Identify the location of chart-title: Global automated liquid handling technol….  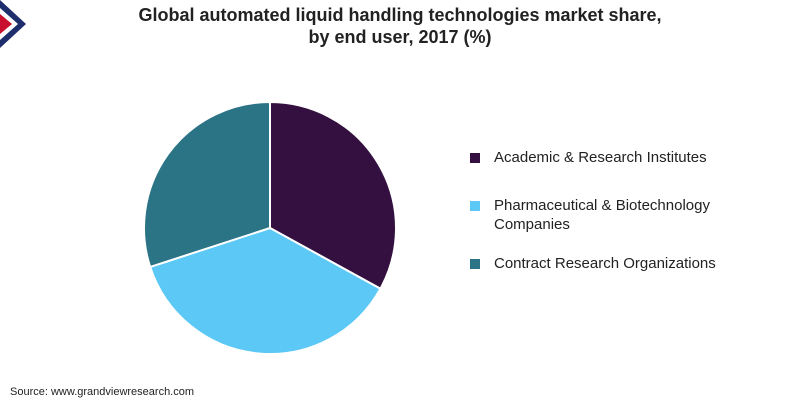
(400, 15).